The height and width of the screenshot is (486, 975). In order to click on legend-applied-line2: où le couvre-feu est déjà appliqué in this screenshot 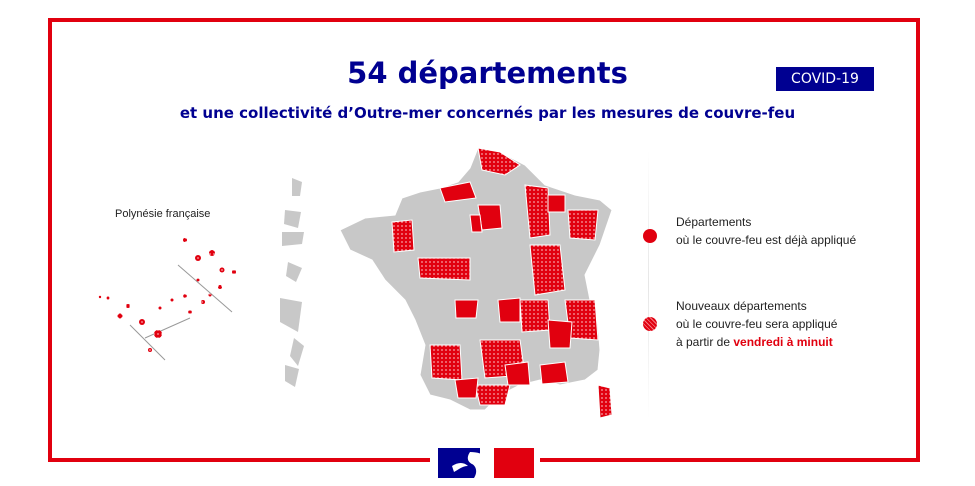, I will do `click(766, 240)`.